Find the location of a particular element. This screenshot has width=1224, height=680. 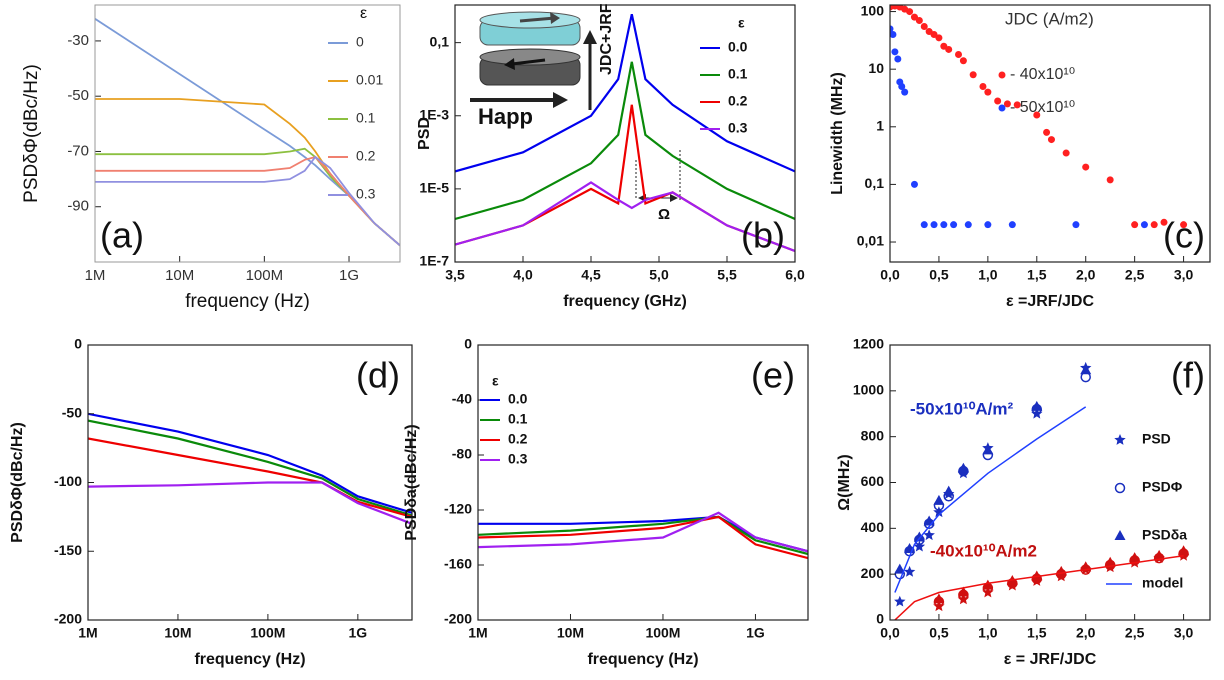

x-tick-label: 2,5 is located at coordinates (1135, 633).